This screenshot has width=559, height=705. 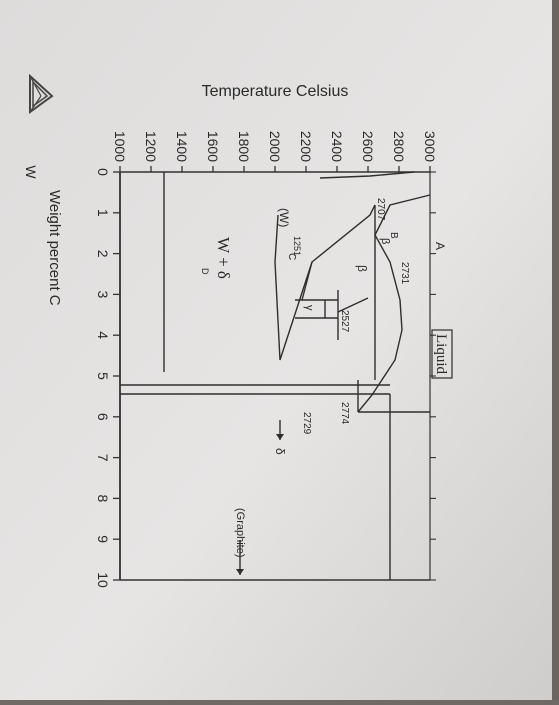 I want to click on x-tick-label: 8, so click(x=103, y=499).